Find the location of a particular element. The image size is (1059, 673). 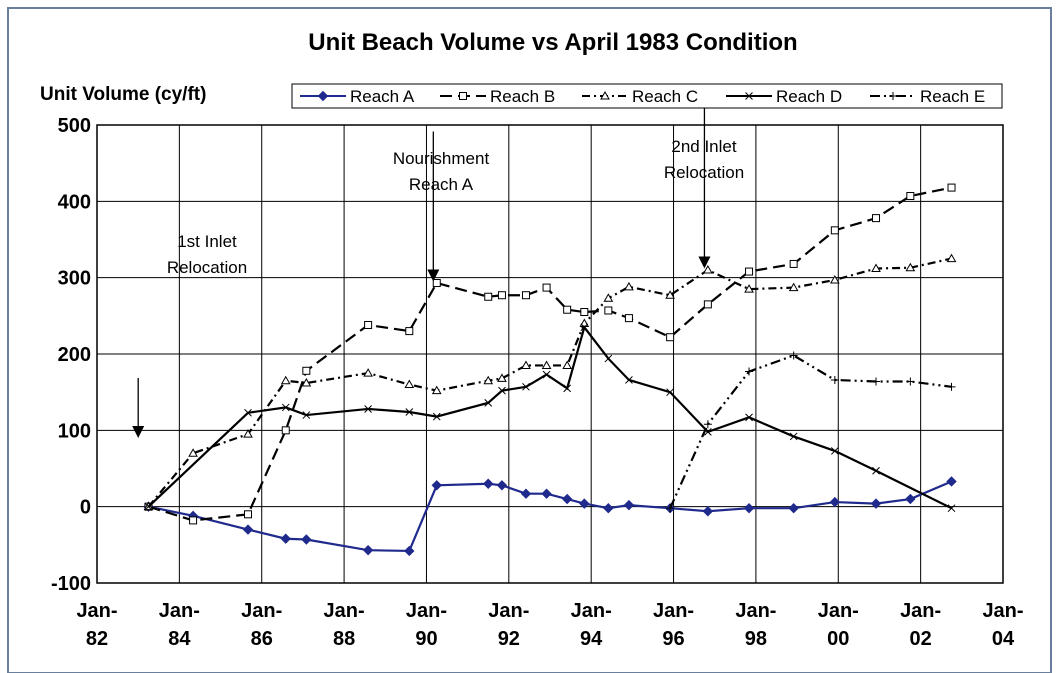

x-tick-label: Jan-94 is located at coordinates (591, 625).